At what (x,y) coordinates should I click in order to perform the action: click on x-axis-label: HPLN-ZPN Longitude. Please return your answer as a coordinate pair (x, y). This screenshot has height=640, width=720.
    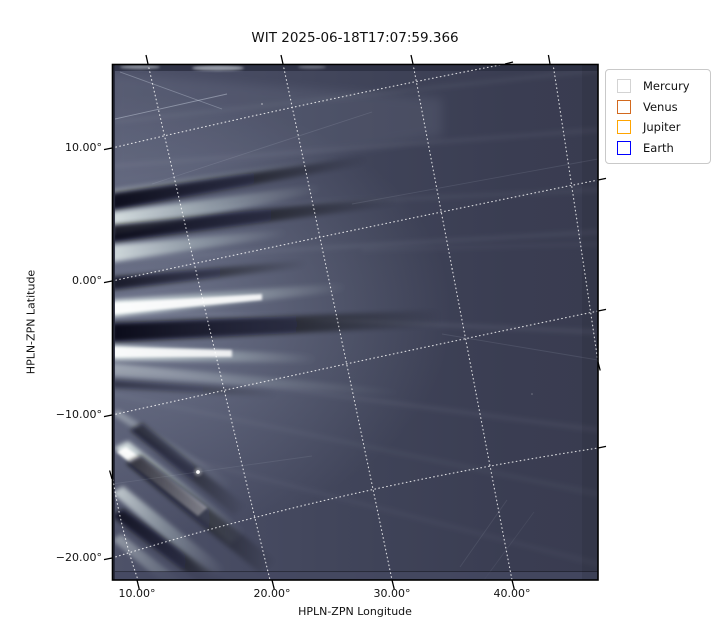
    Looking at the image, I should click on (355, 611).